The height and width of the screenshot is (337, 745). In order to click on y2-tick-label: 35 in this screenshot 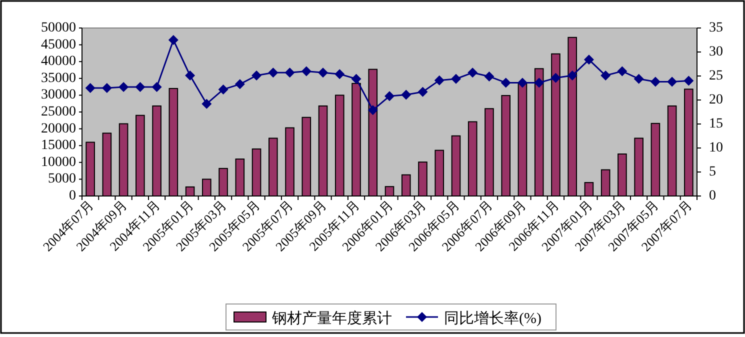, I will do `click(716, 28)`.